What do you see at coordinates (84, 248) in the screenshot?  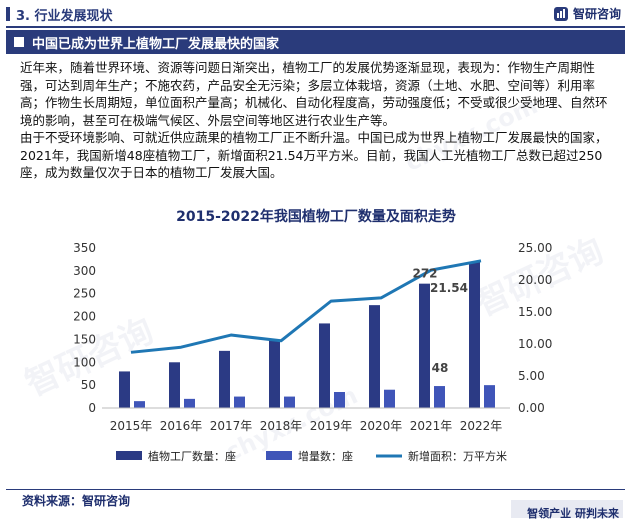 I see `y-left-tick-label: 350` at bounding box center [84, 248].